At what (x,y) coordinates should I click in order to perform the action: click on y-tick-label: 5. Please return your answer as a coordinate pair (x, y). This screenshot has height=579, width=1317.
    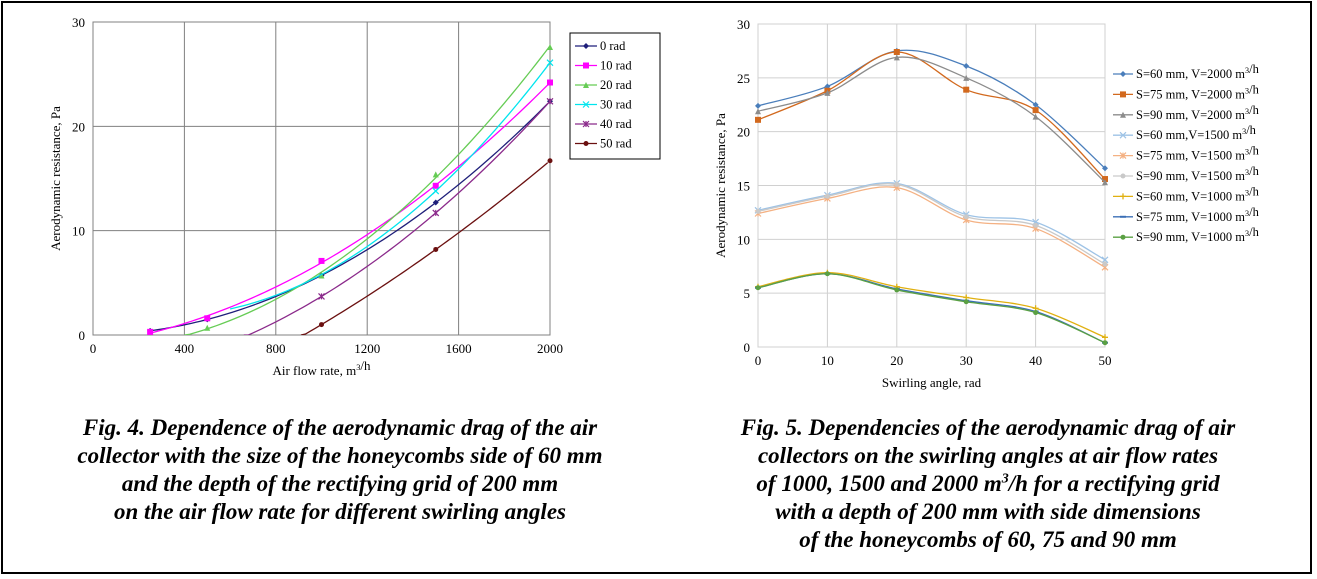
    Looking at the image, I should click on (747, 293).